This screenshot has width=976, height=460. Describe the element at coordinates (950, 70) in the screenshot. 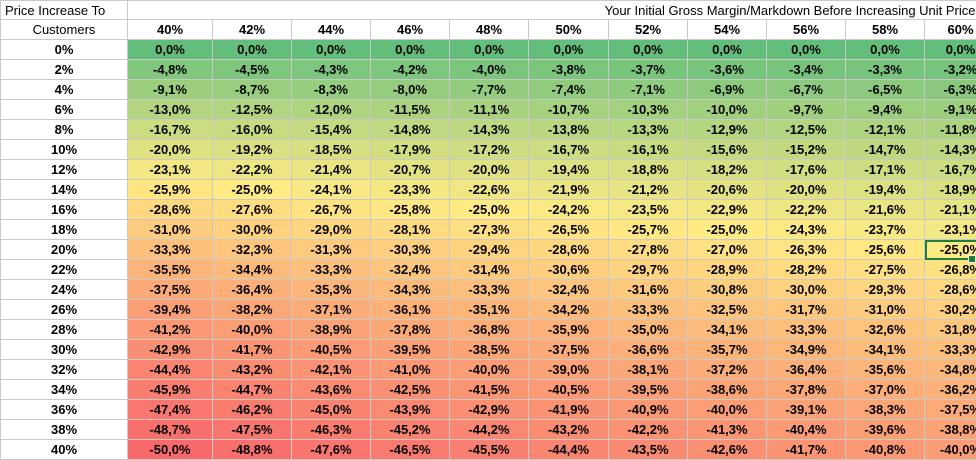

I see `table-cell: -3,2%` at that location.